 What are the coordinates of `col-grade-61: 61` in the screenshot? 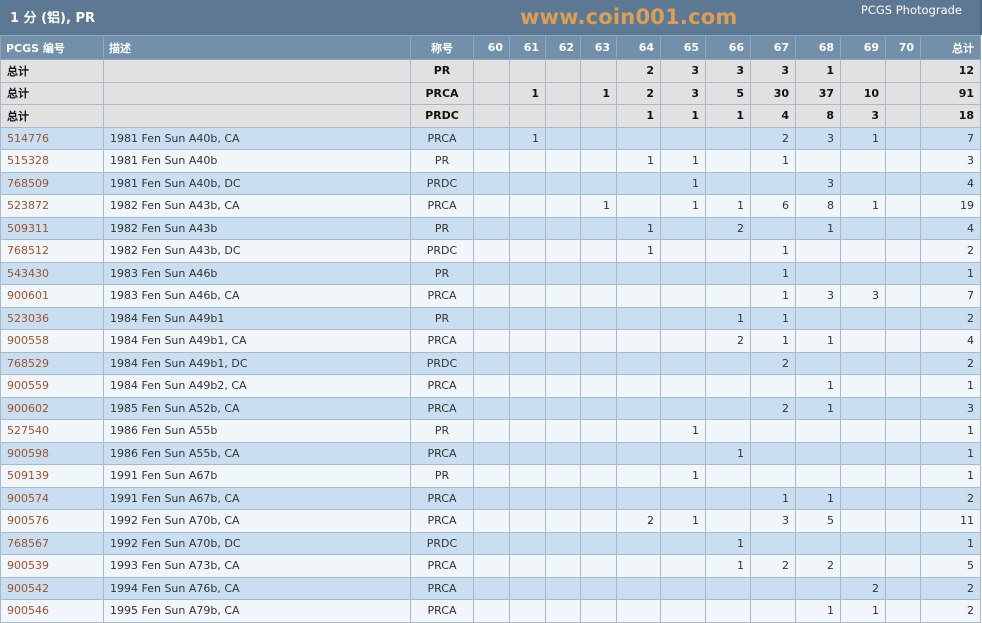 It's located at (527, 47).